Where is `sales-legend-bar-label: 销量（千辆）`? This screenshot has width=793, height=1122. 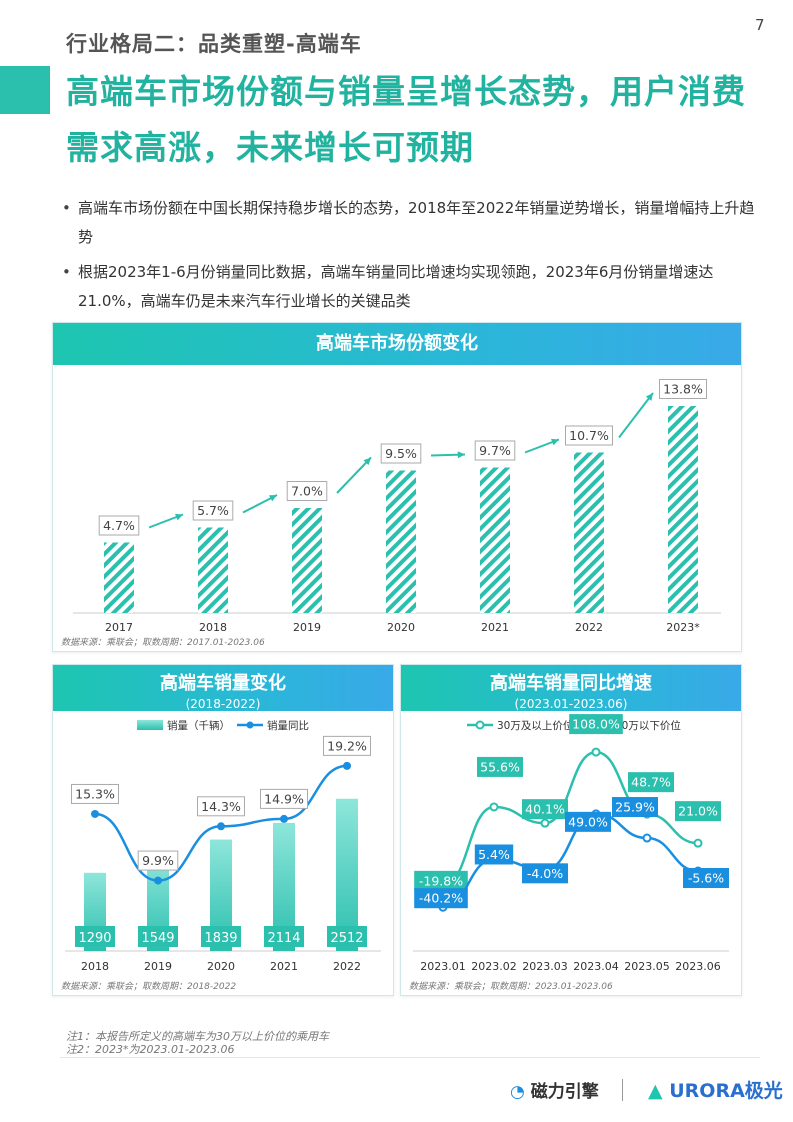
sales-legend-bar-label: 销量（千辆） is located at coordinates (198, 725).